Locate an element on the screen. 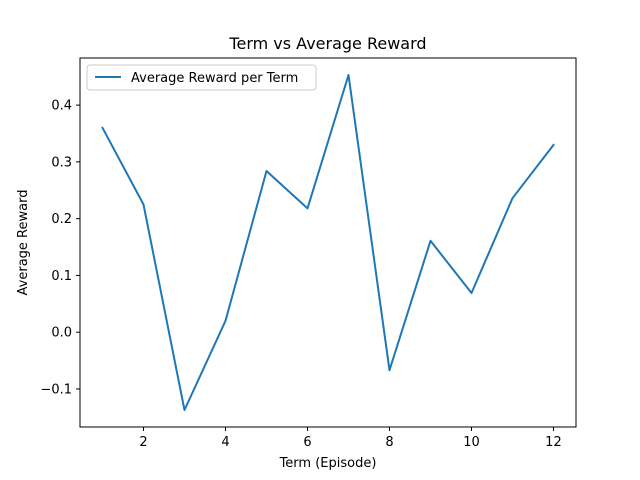 Image resolution: width=640 pixels, height=480 pixels. legend: Average Reward per Term is located at coordinates (201, 77).